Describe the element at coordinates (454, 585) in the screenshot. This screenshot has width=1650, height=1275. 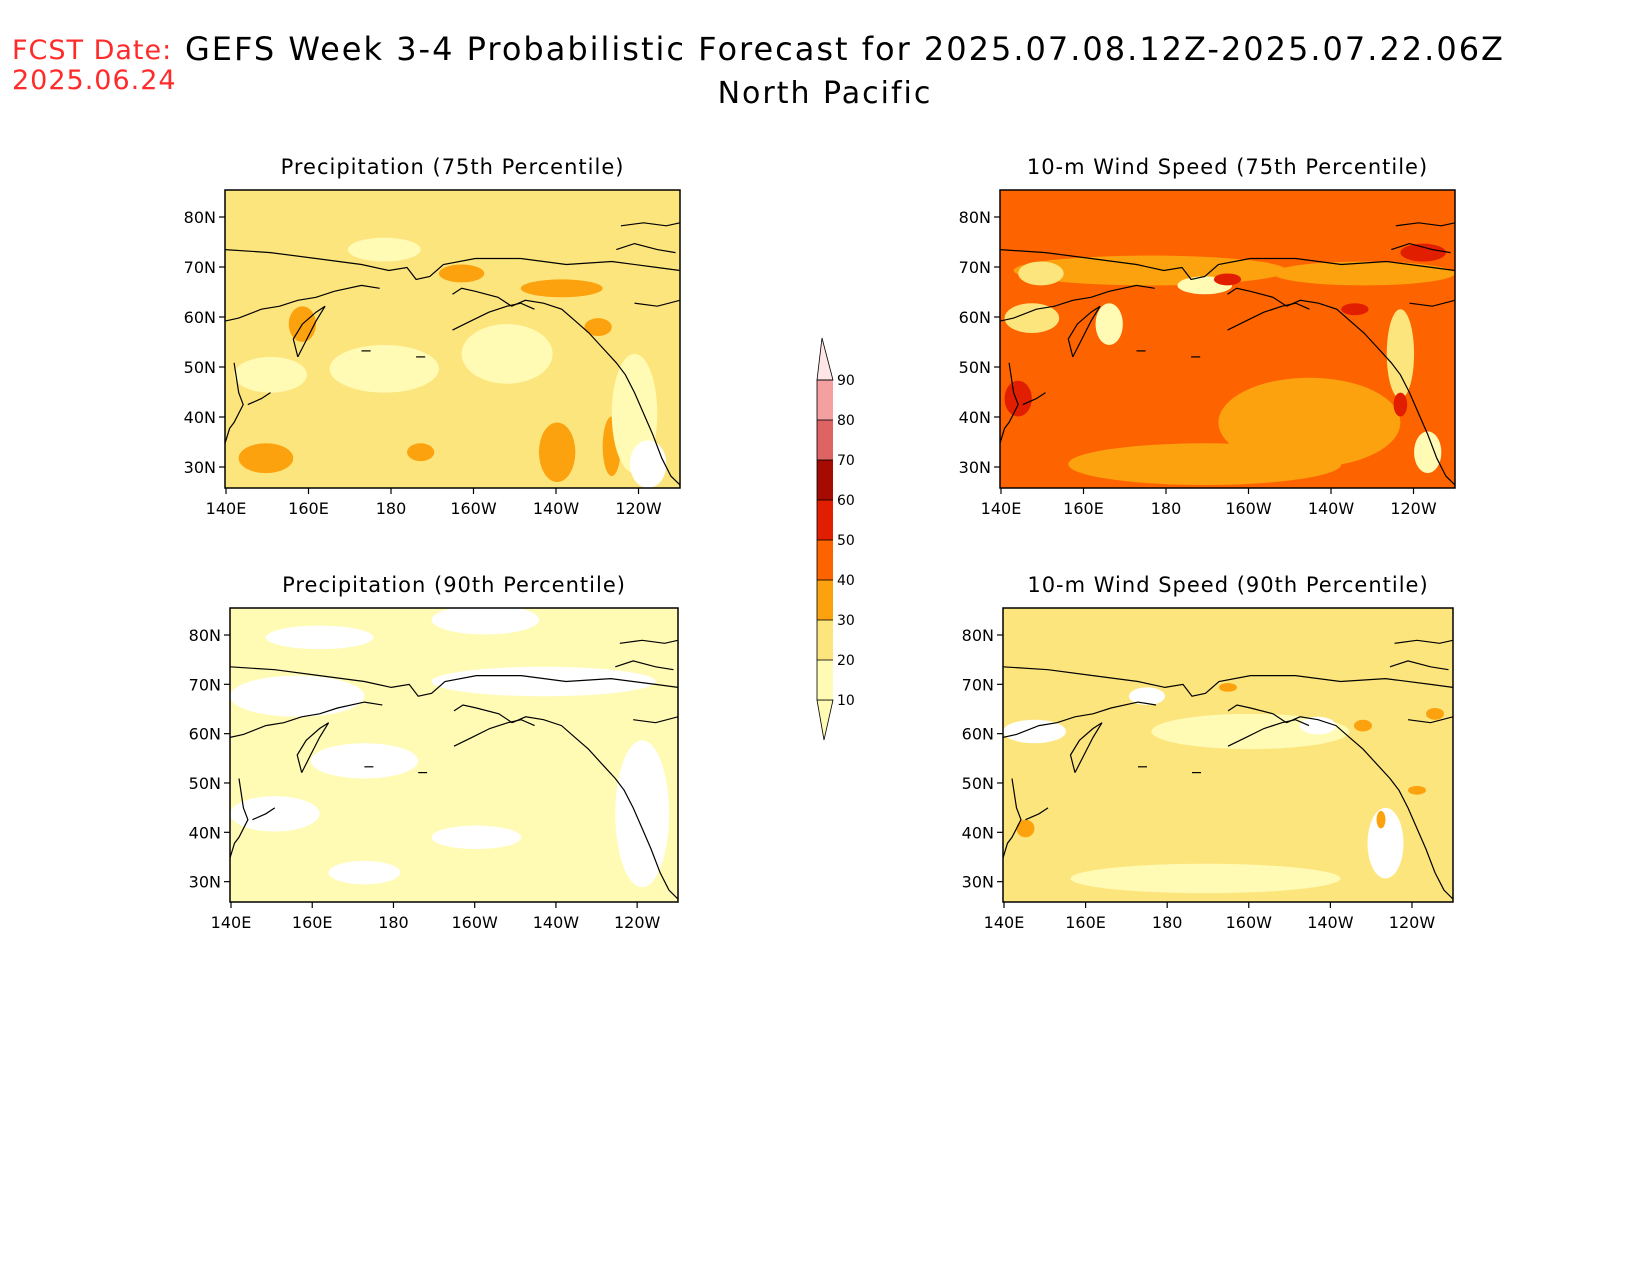
I see `panel-title: Precipitation (90th Percentile)` at that location.